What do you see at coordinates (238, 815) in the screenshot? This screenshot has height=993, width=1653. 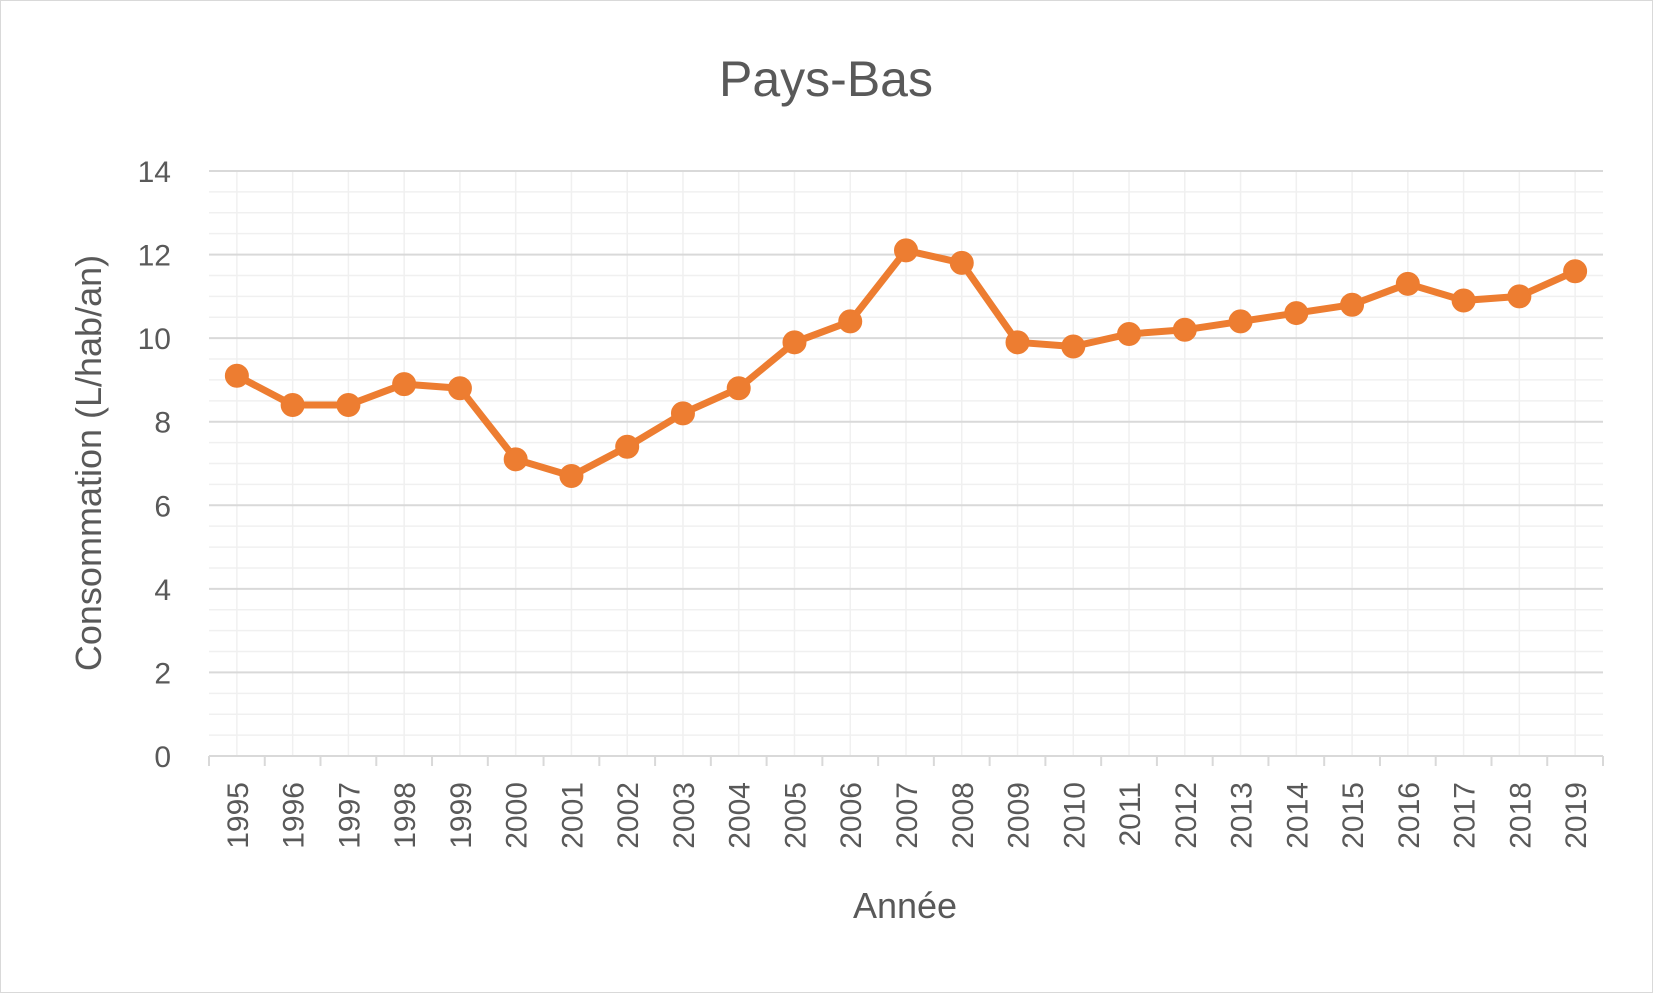 I see `x-tick-label: 1995` at bounding box center [238, 815].